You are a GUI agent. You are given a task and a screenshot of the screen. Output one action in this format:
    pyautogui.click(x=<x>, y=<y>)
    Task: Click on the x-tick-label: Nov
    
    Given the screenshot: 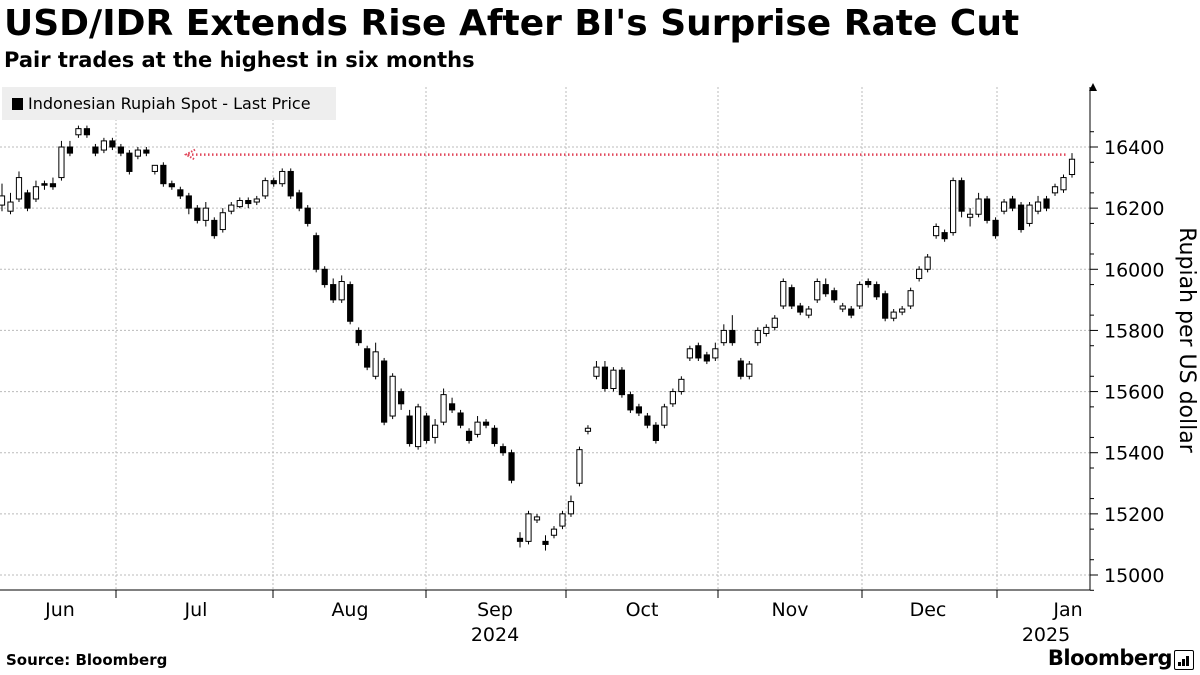 What is the action you would take?
    pyautogui.click(x=789, y=610)
    